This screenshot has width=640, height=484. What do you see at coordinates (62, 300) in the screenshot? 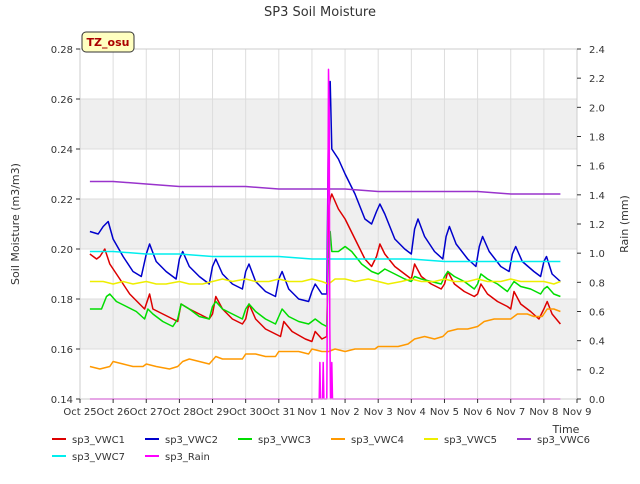
I see `y-tick-label: 0.18` at bounding box center [62, 300].